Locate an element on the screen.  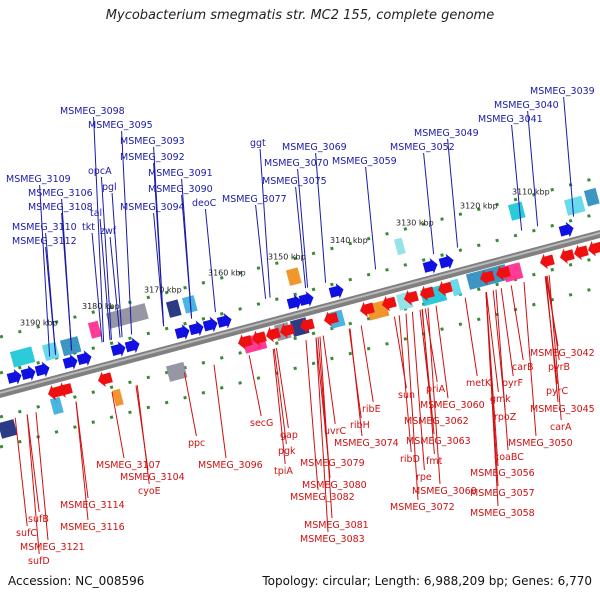
forward-gene-label: tkt is located at coordinates (88, 227).